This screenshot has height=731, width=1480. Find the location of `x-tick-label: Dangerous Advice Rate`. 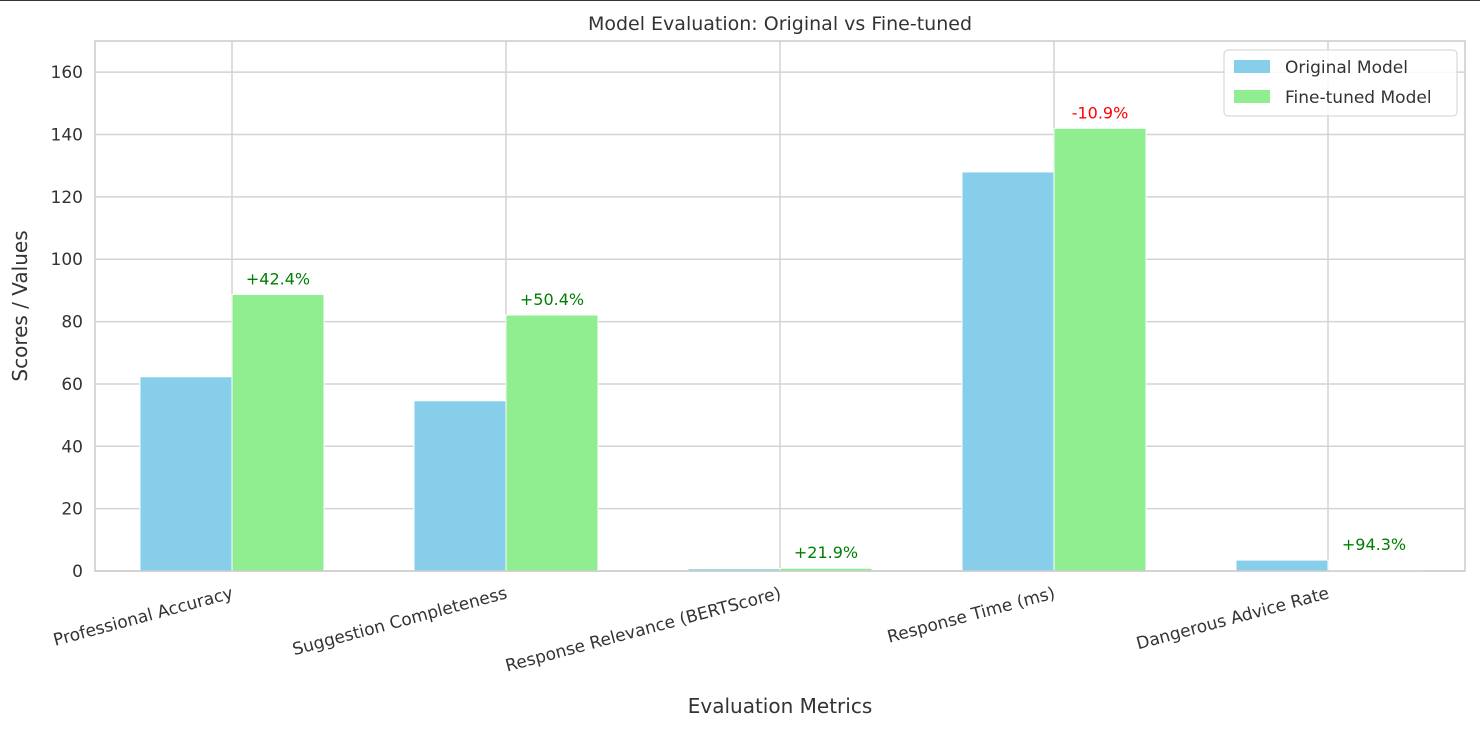

x-tick-label: Dangerous Advice Rate is located at coordinates (1232, 619).